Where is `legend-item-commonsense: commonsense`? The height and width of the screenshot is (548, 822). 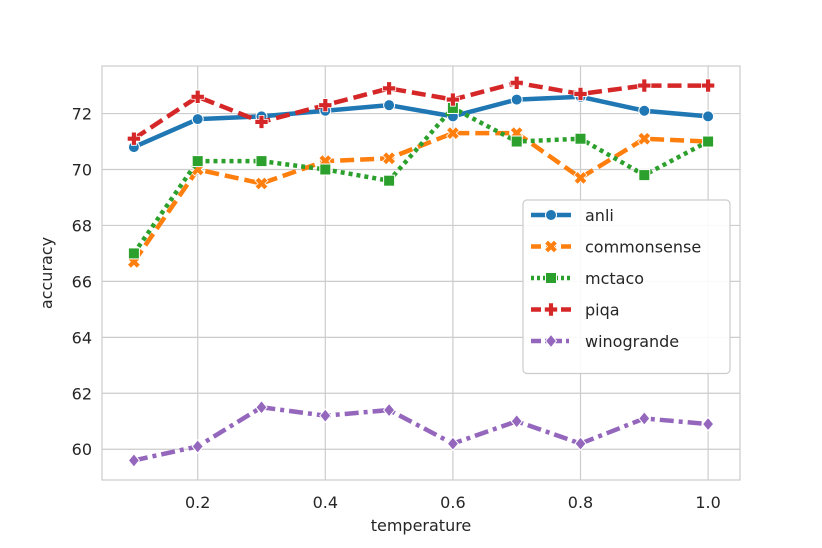
legend-item-commonsense: commonsense is located at coordinates (616, 247).